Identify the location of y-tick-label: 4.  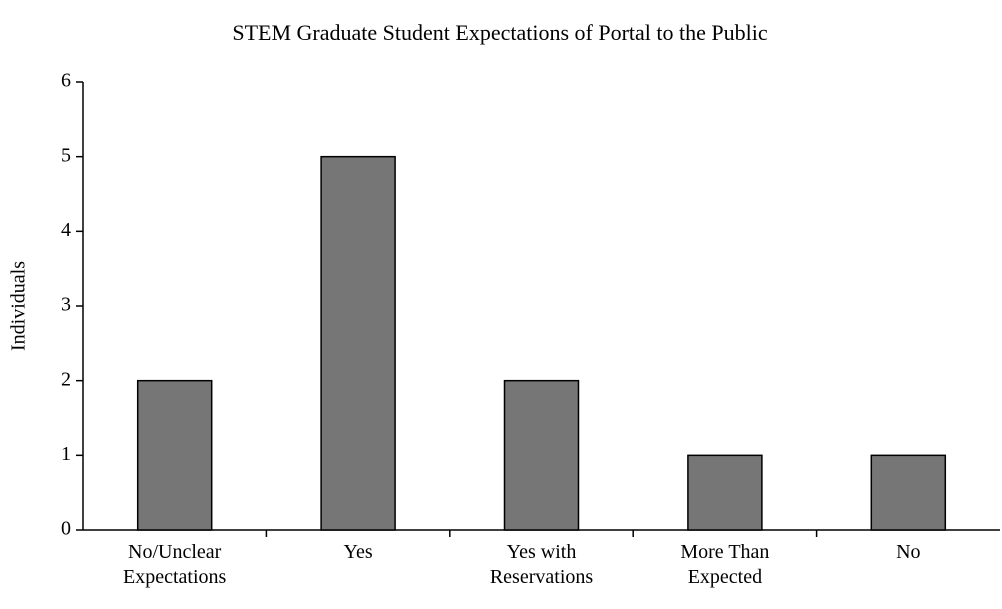
(66, 230).